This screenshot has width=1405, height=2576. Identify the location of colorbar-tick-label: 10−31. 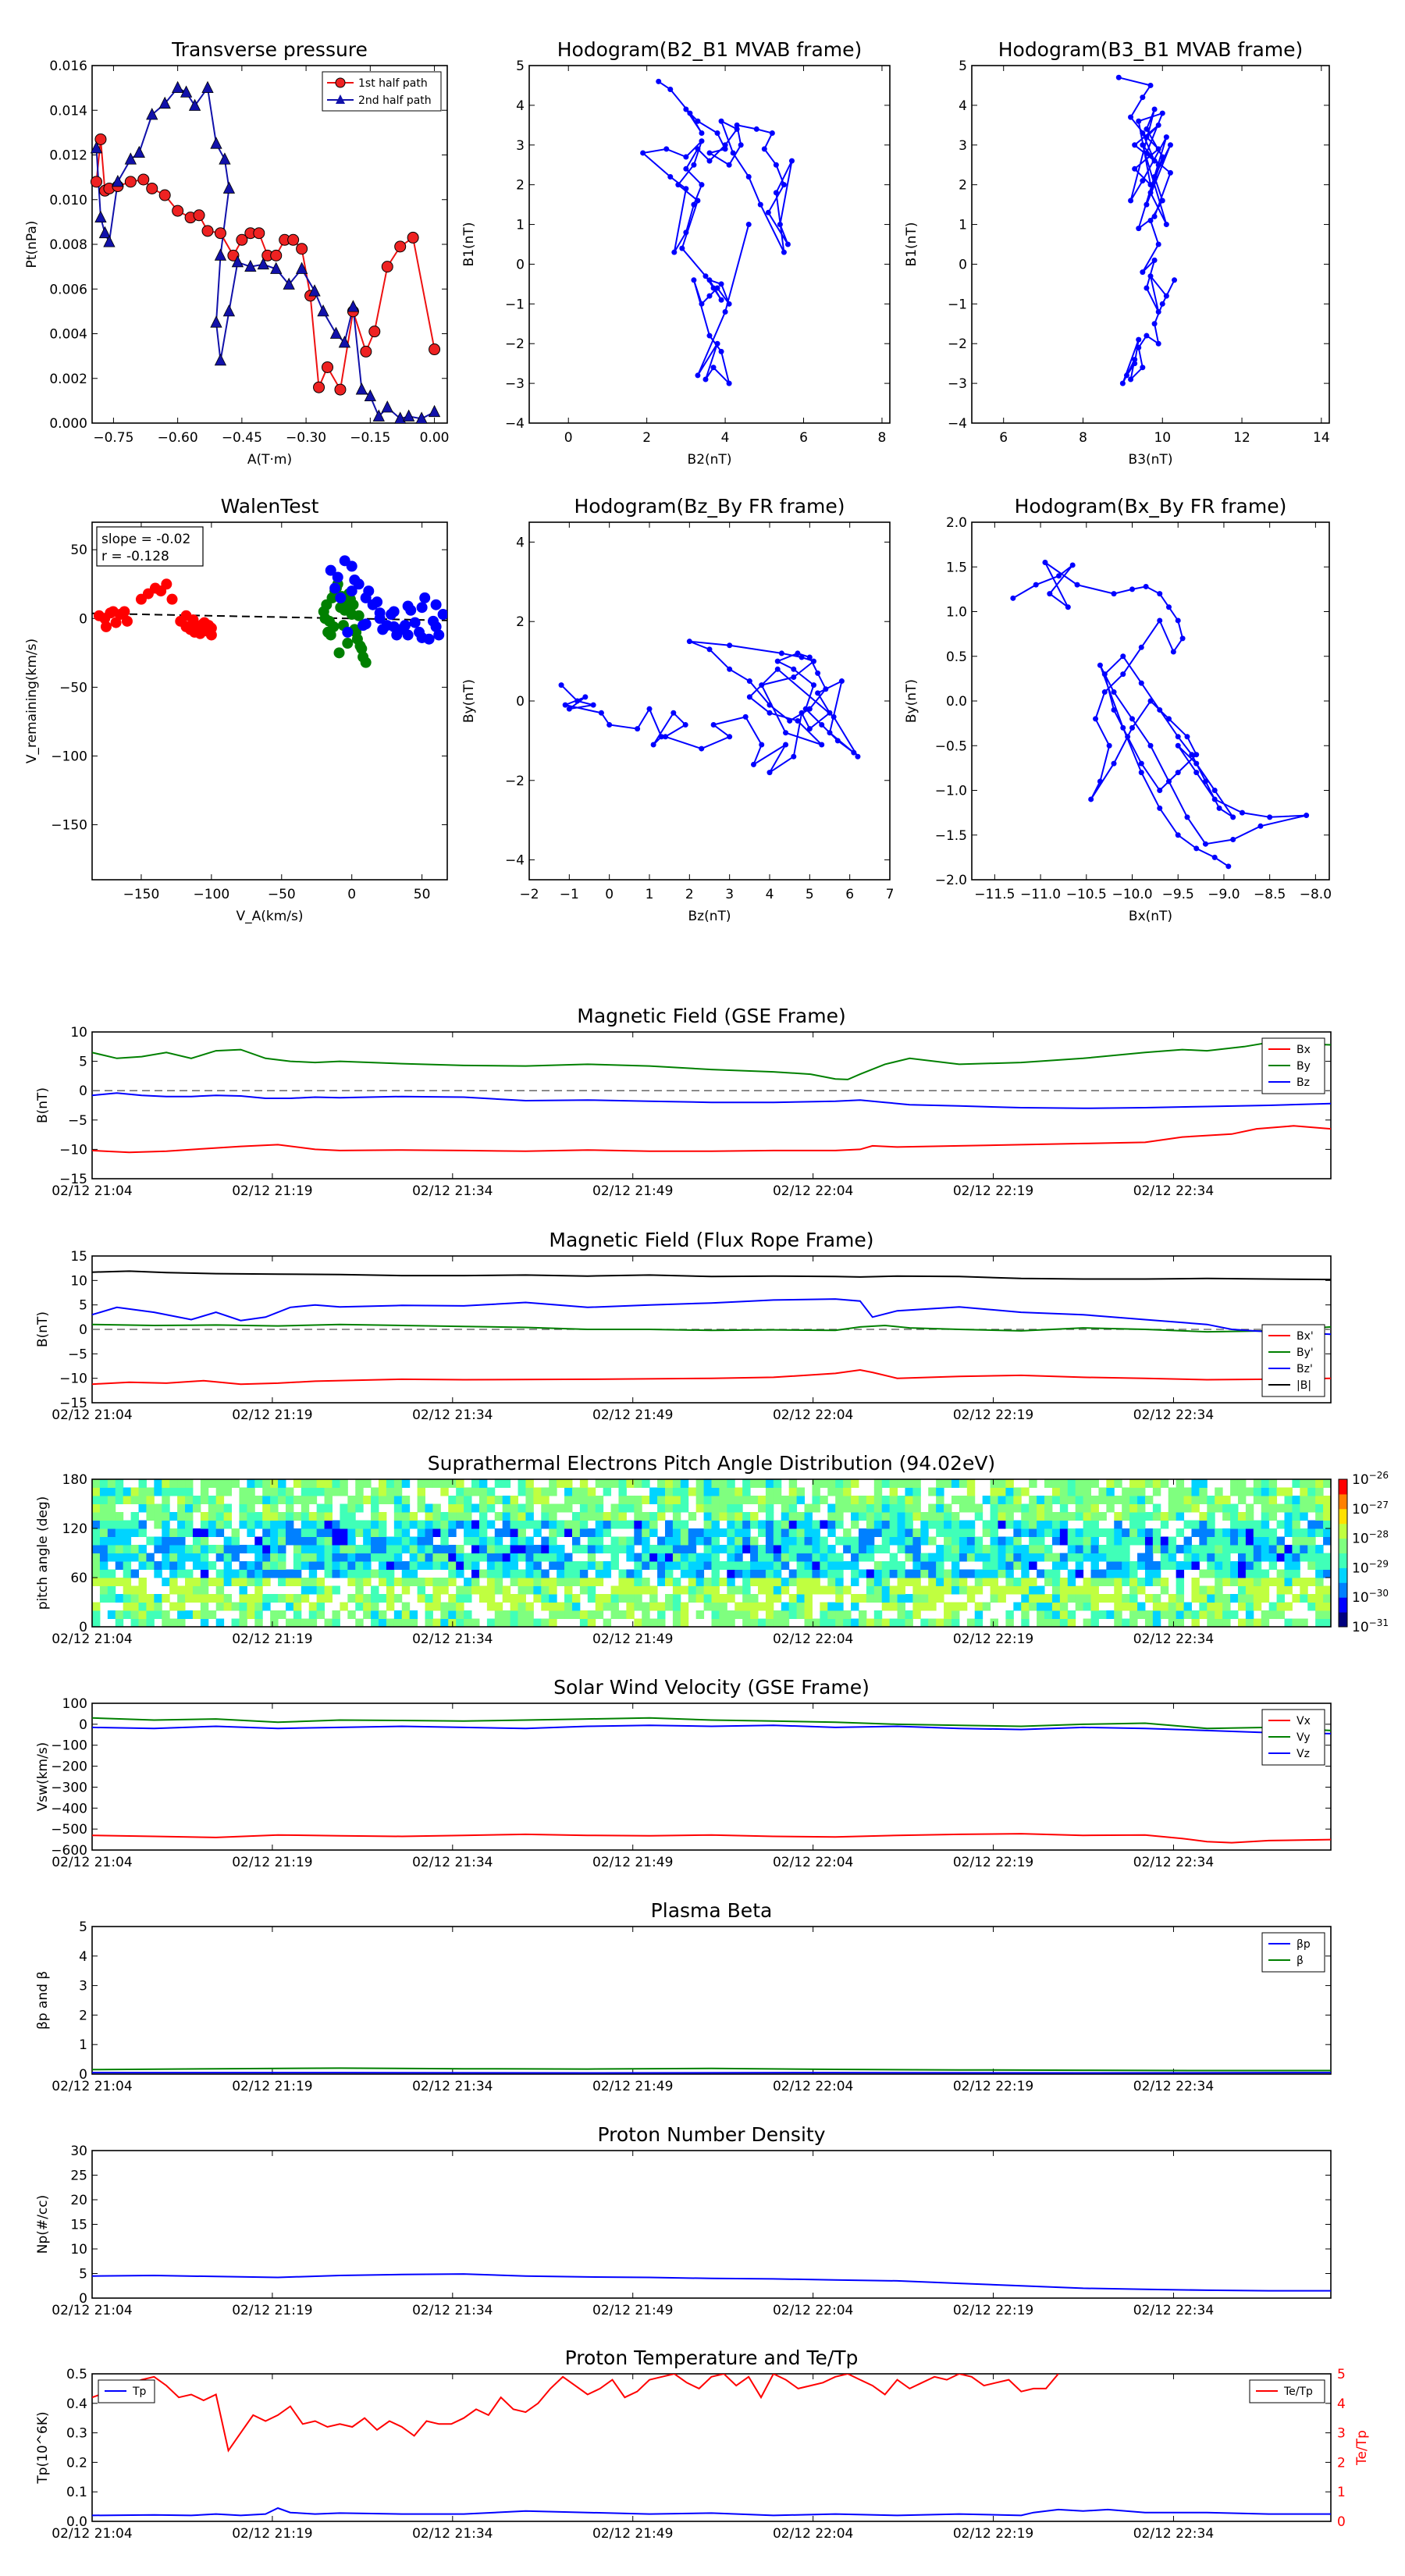
(1370, 1626).